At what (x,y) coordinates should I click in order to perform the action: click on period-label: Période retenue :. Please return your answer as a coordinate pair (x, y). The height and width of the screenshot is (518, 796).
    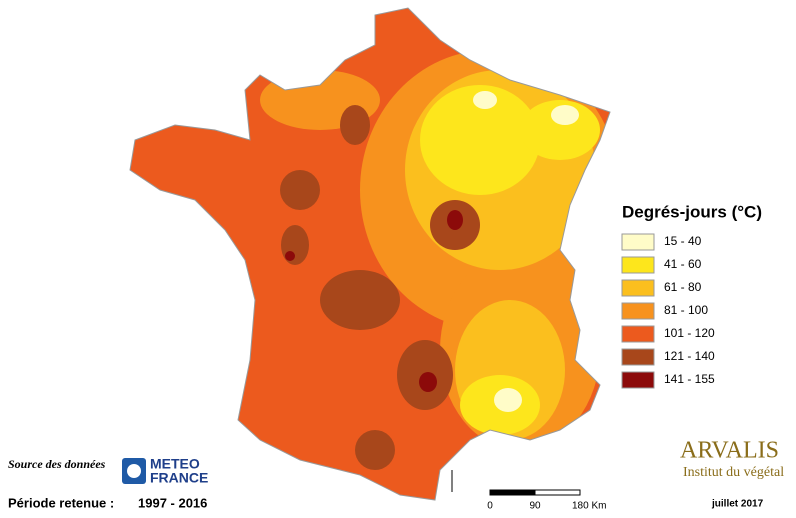
    Looking at the image, I should click on (61, 502).